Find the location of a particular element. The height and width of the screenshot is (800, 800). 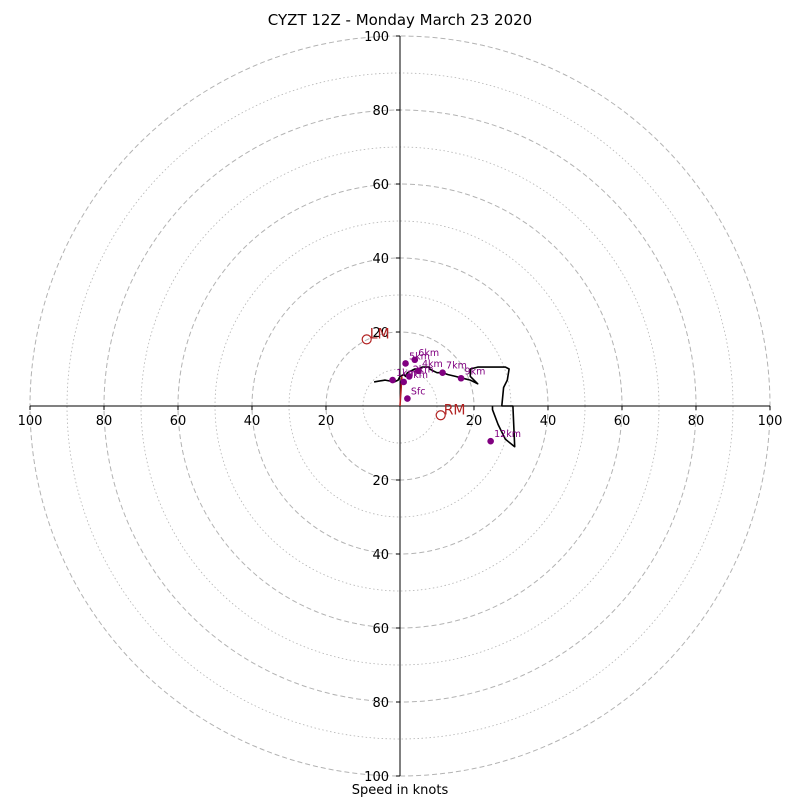

x-axis-label: Speed in knots is located at coordinates (400, 790).